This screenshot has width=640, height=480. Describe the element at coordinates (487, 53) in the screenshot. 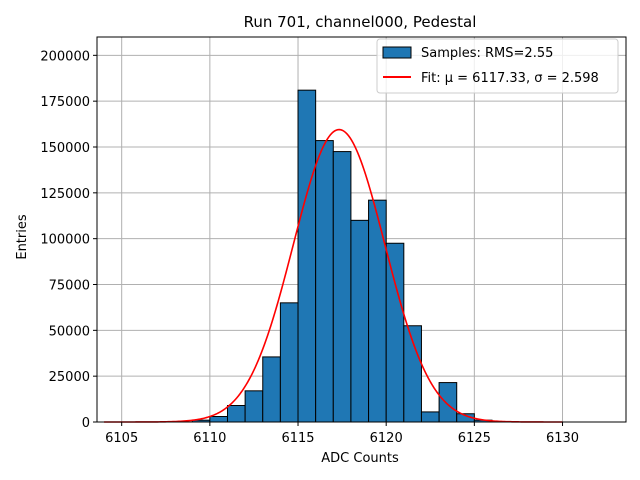

I see `legend-label-samples: Samples: RMS=2.55` at that location.